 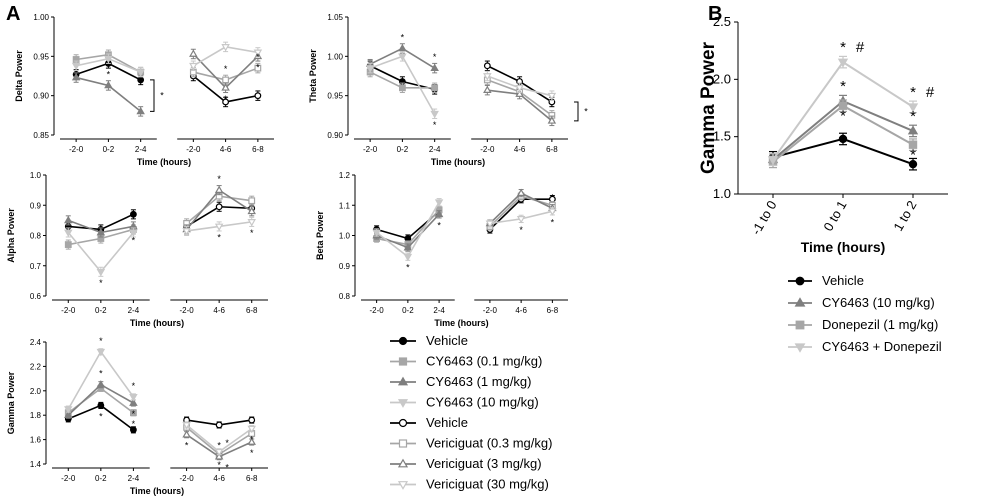 I want to click on y-tick-label: 2.5, so click(x=722, y=21).